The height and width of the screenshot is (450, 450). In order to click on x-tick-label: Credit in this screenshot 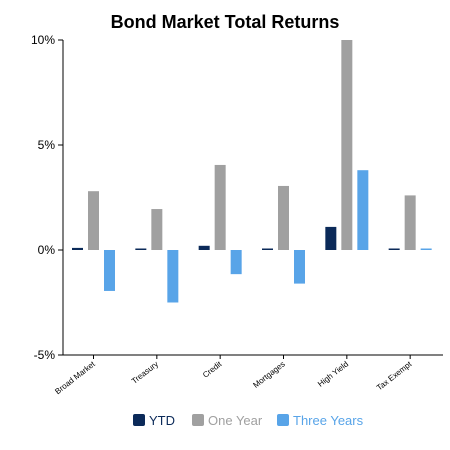, I will do `click(212, 369)`.